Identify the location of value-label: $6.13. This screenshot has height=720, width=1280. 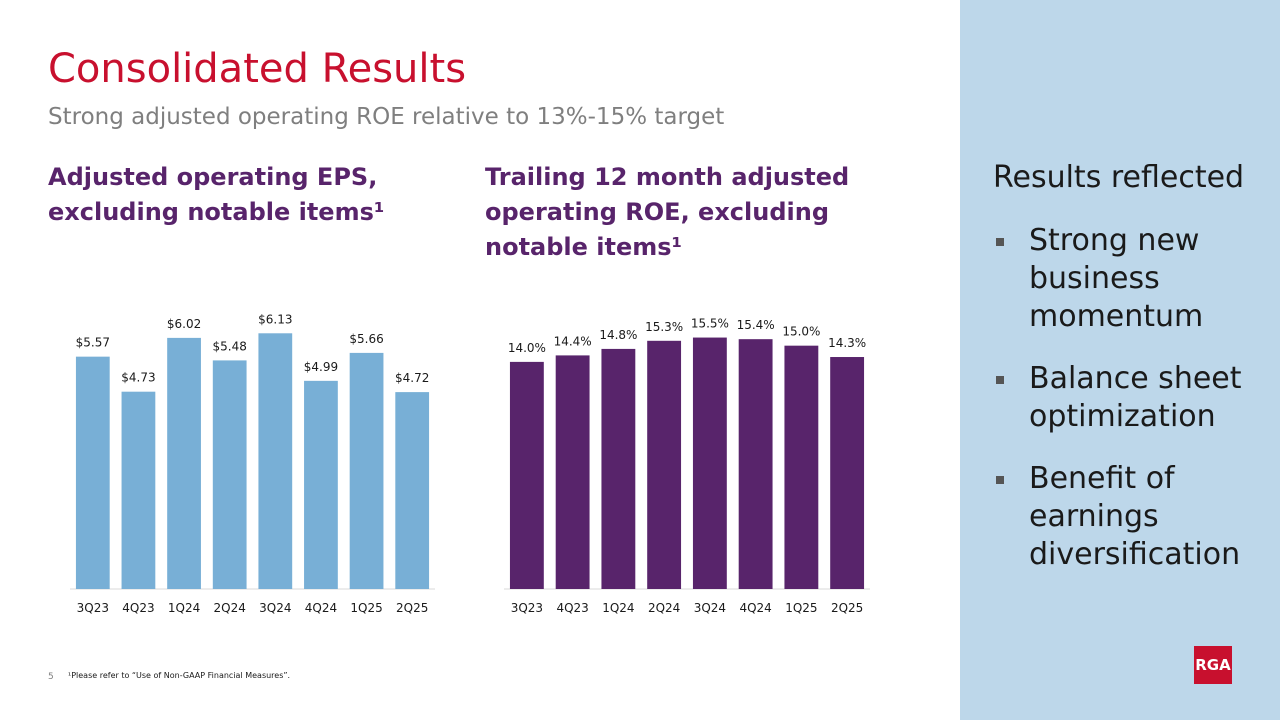
(275, 319).